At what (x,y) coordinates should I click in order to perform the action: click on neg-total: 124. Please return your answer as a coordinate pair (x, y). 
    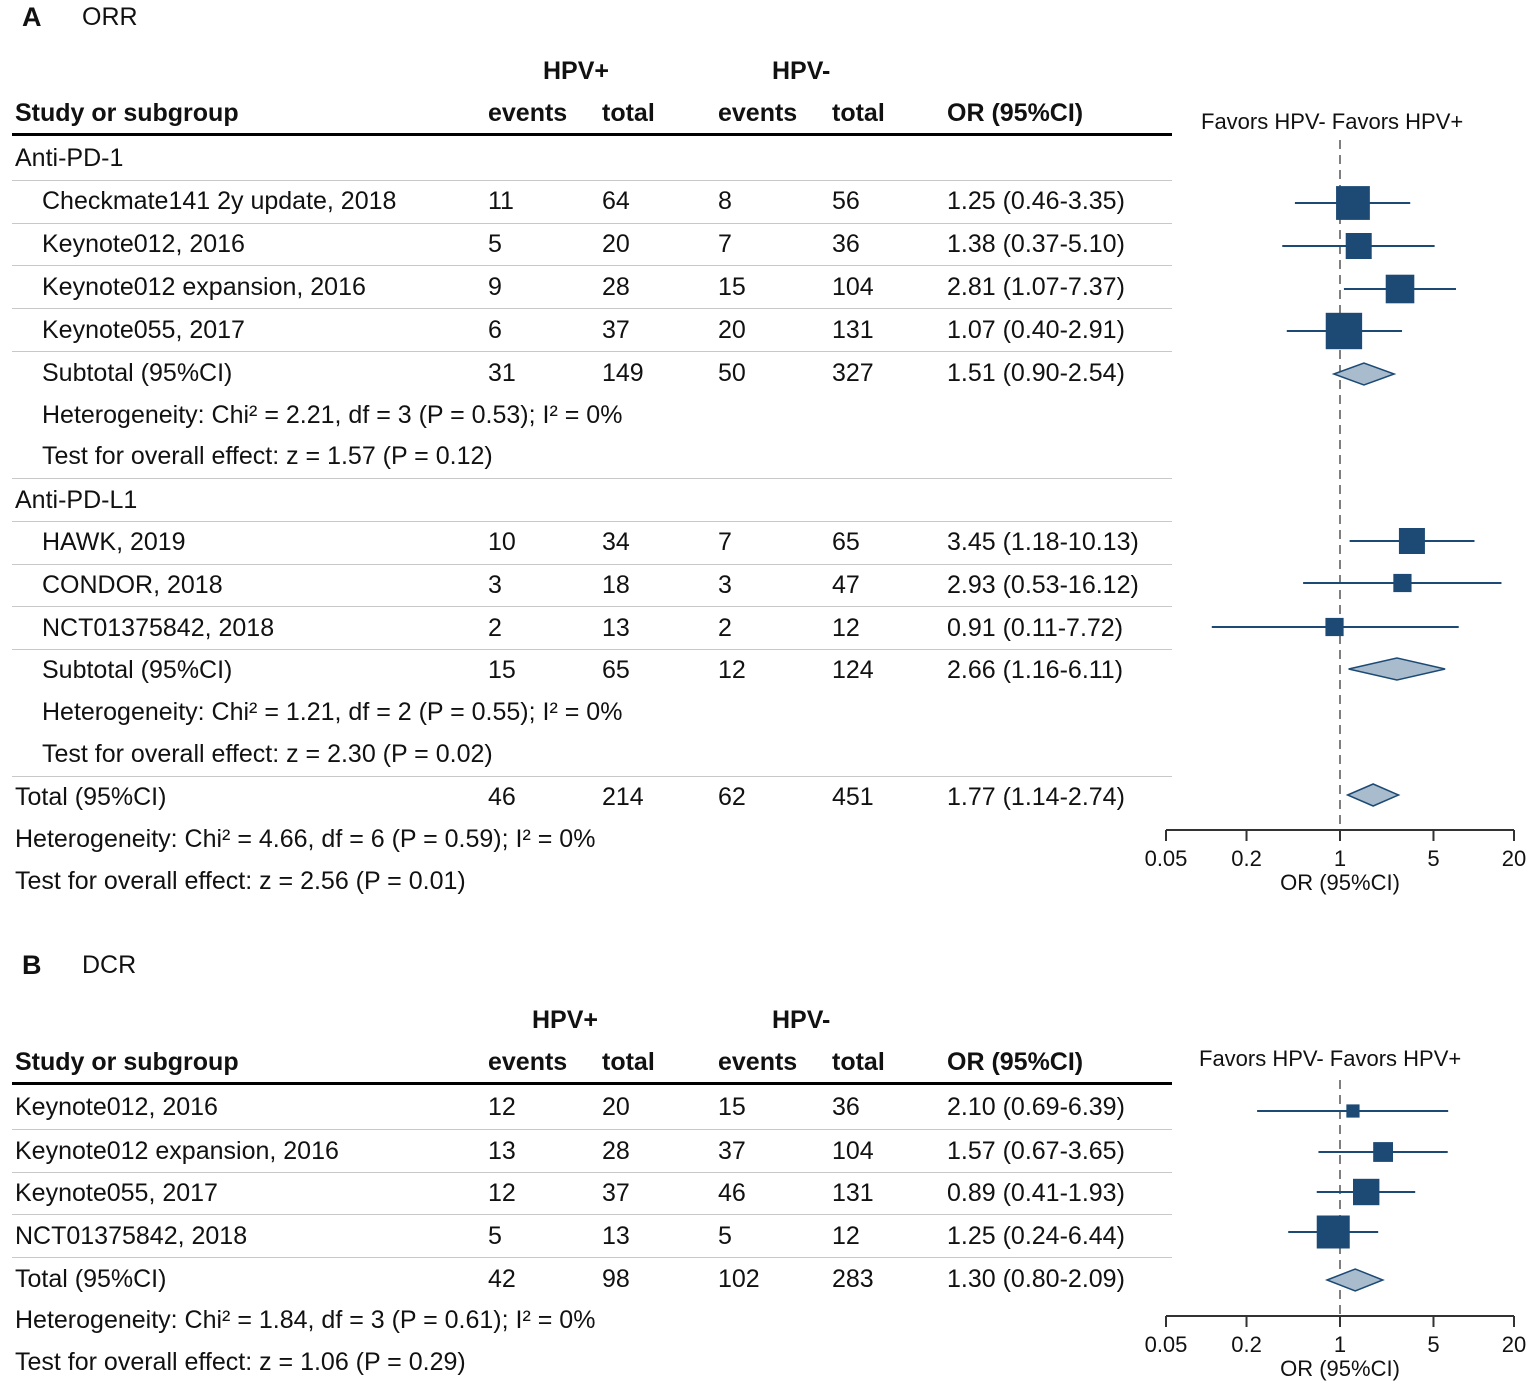
    Looking at the image, I should click on (853, 670).